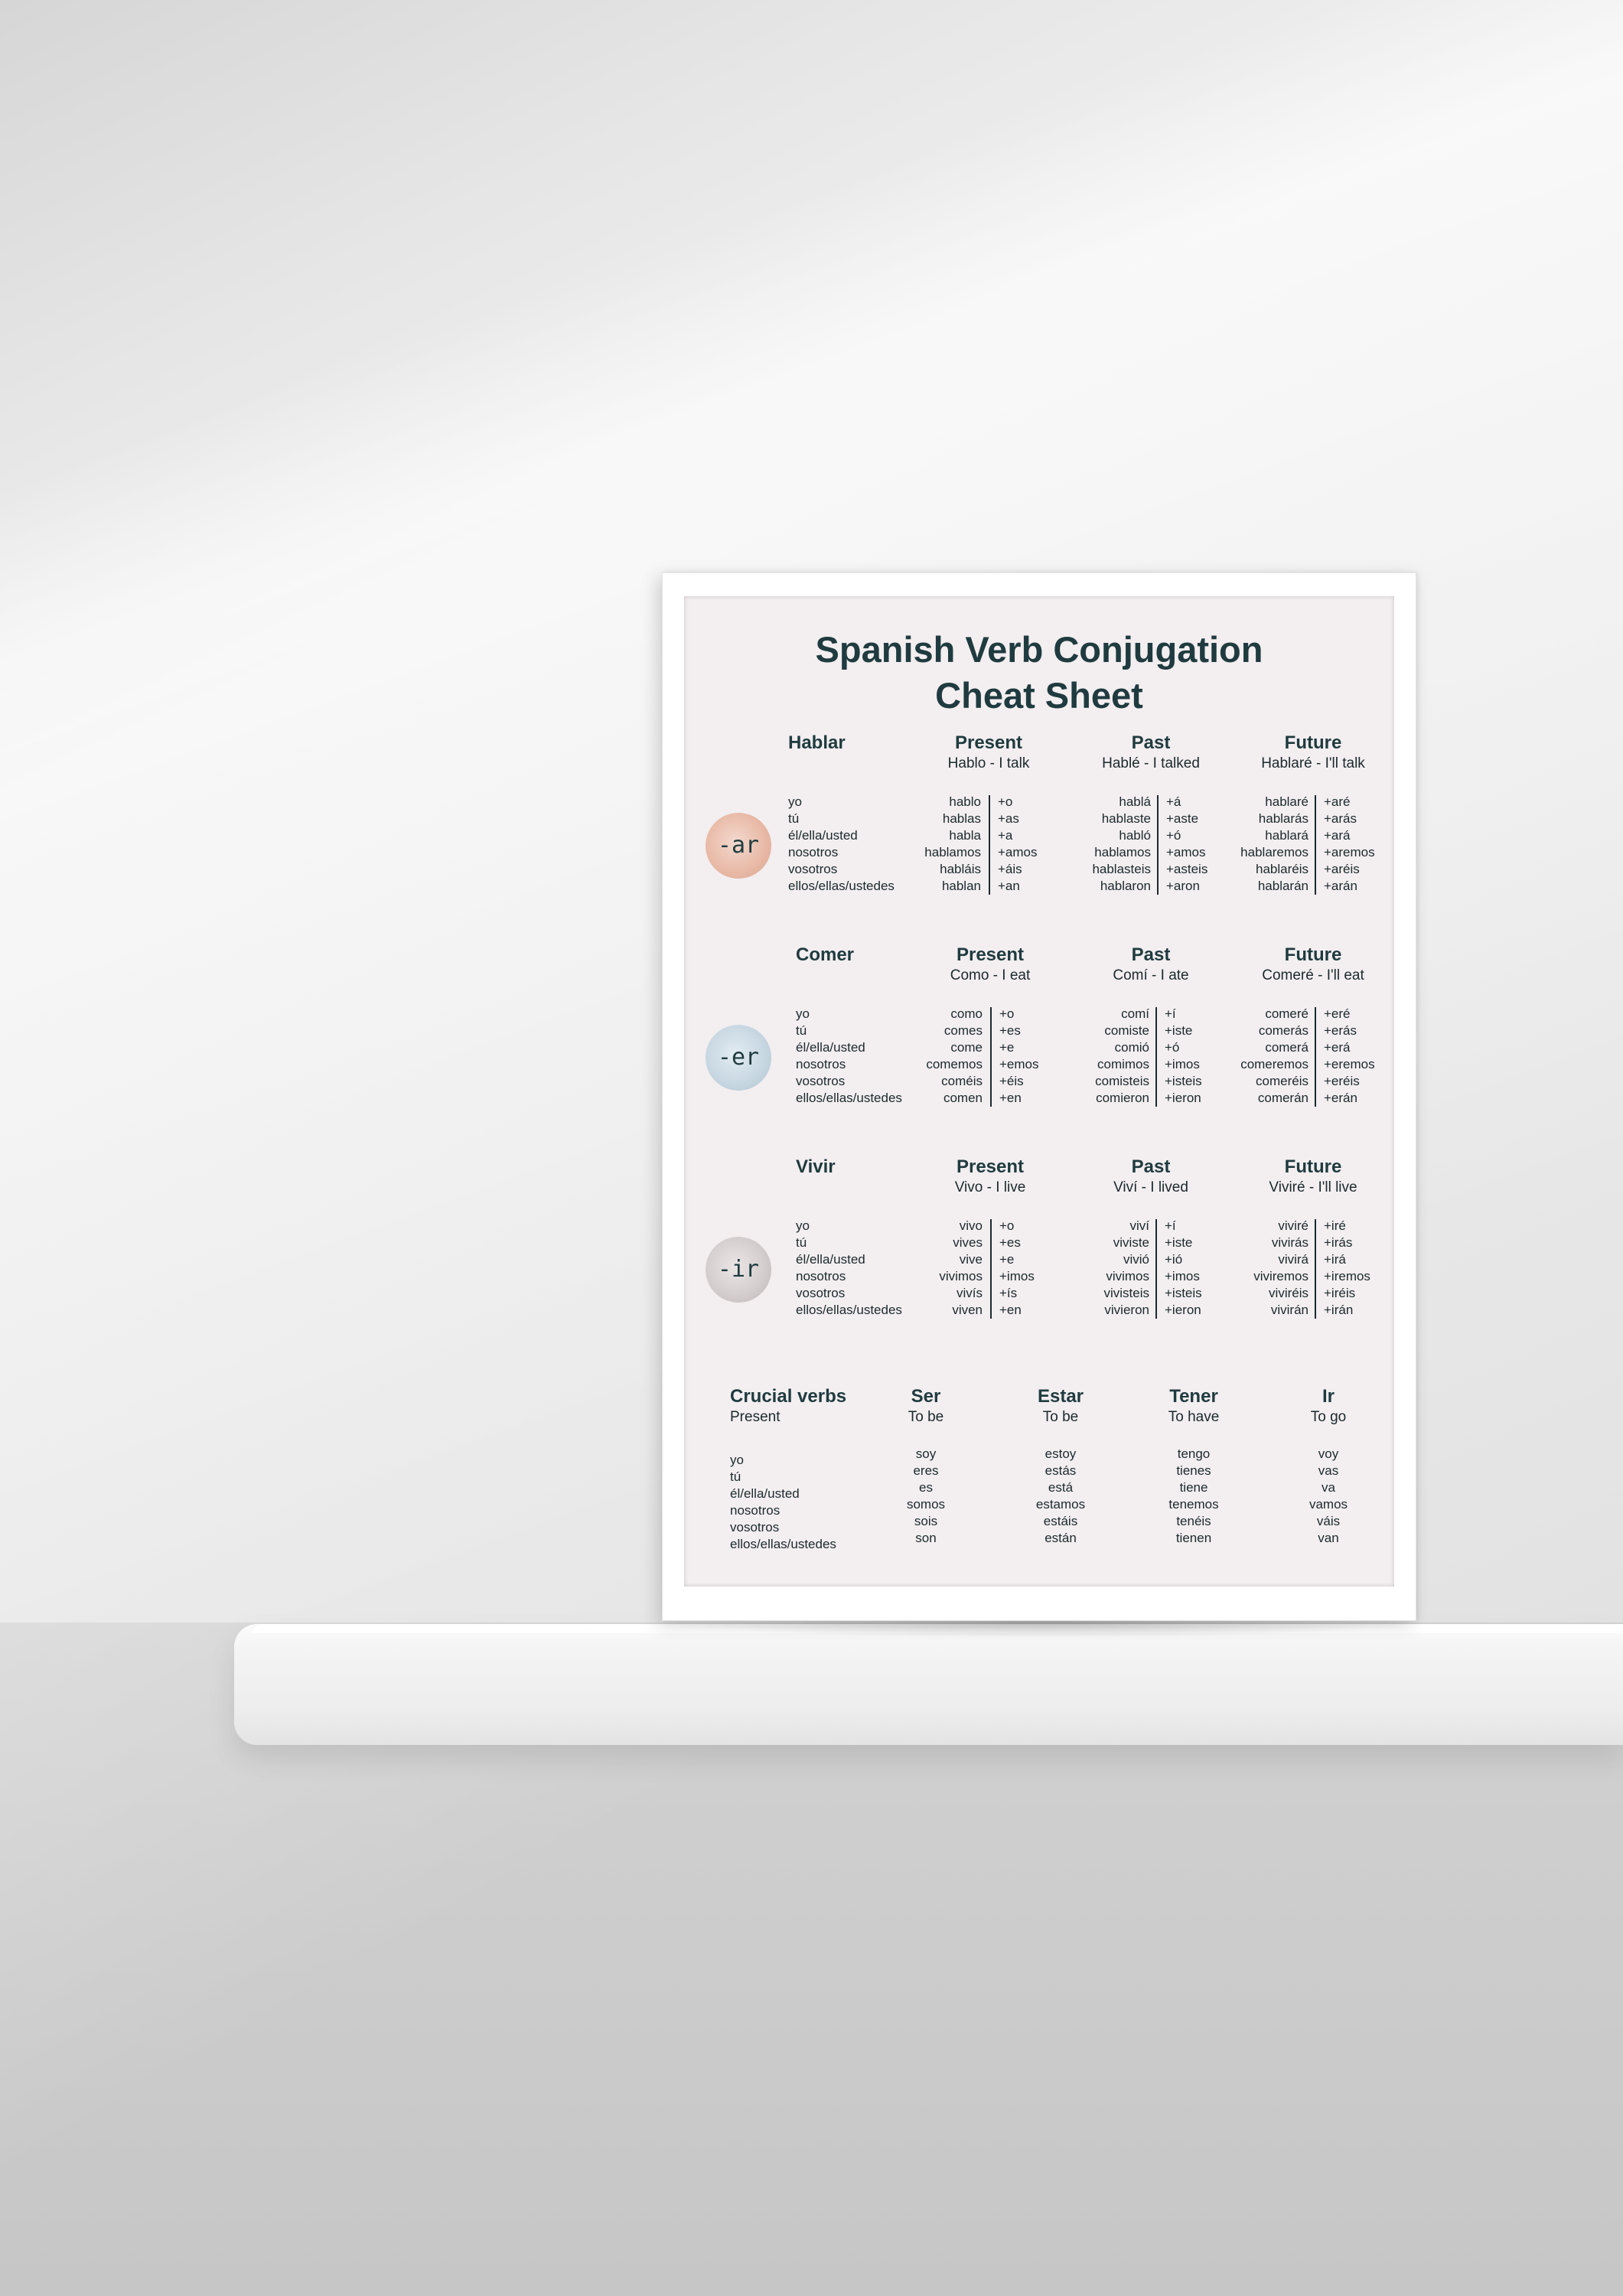 This screenshot has height=2296, width=1623. Describe the element at coordinates (926, 1496) in the screenshot. I see `form-list: soy eres es somos sois son` at that location.